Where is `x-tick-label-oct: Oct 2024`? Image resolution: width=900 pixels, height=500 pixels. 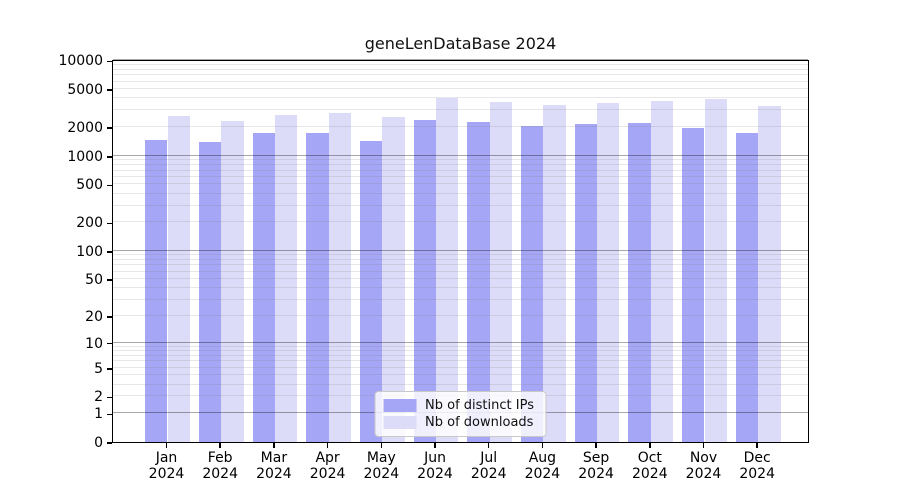 x-tick-label-oct: Oct 2024 is located at coordinates (650, 466).